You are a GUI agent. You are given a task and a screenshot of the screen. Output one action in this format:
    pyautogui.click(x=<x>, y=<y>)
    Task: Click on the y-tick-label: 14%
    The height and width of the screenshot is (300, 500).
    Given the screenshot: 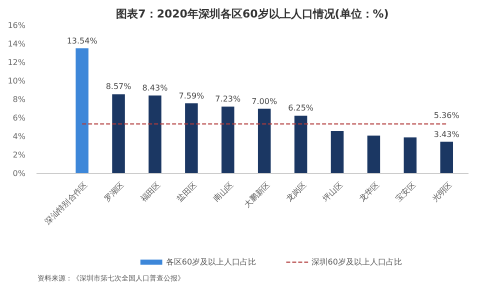 What is the action you would take?
    pyautogui.click(x=17, y=44)
    